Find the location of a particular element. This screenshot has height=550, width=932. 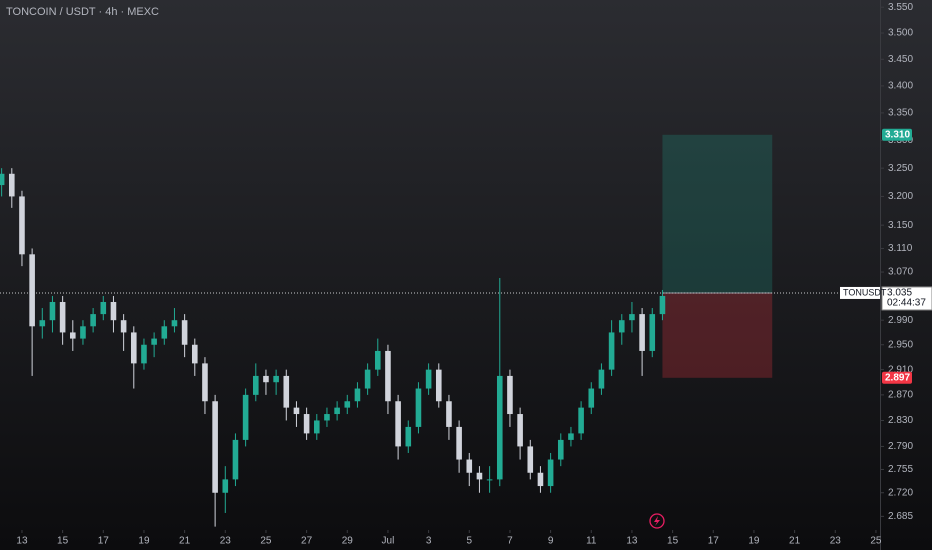

y-tick-label: 2.870 is located at coordinates (900, 395).